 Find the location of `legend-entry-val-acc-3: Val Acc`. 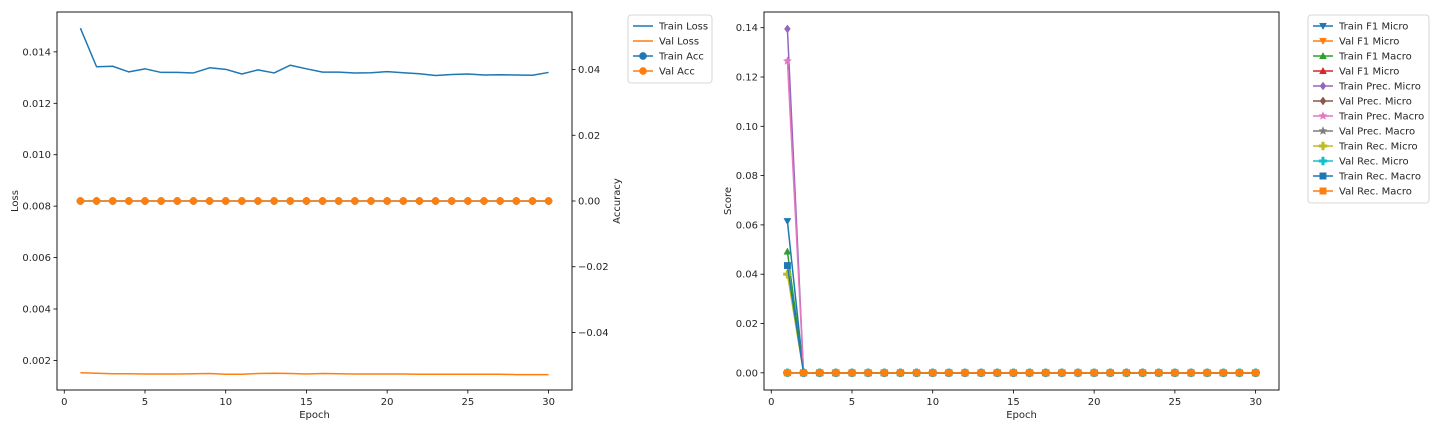

legend-entry-val-acc-3: Val Acc is located at coordinates (664, 72).